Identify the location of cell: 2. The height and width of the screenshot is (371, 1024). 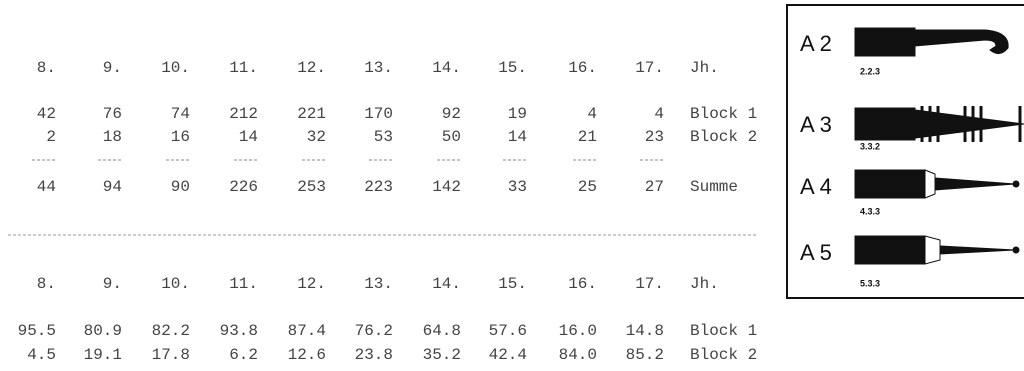
(51, 137).